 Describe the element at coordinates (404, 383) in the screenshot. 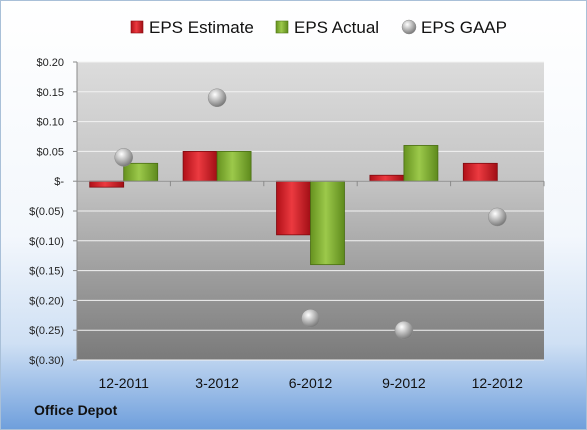

I see `x-tick-label: 9-2012` at that location.